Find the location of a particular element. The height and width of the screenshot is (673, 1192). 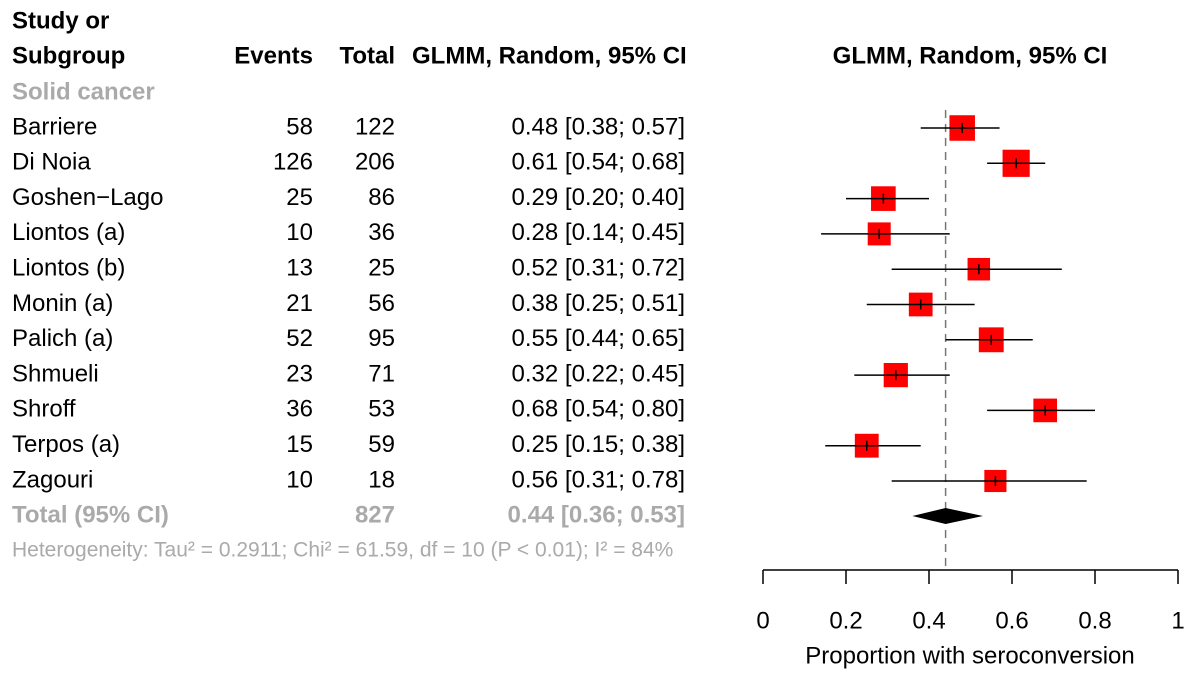

ci-label: 0.38 [0.25; 0.51] is located at coordinates (598, 303).